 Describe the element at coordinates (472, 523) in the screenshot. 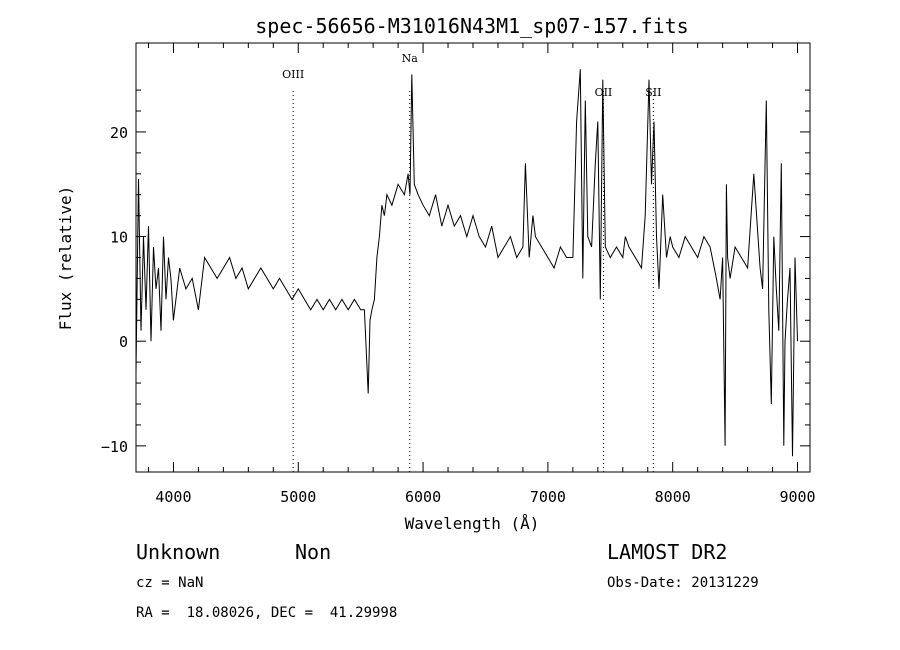

I see `x-axis-label: Wavelength (Å)` at that location.